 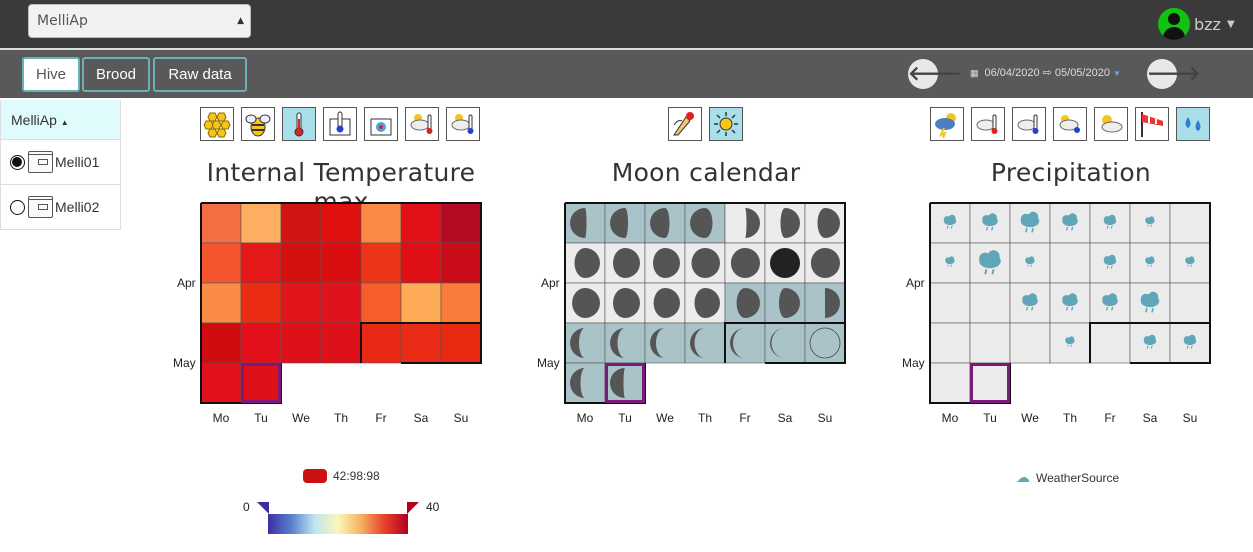 I want to click on hive-temperature-icon, so click(x=381, y=124).